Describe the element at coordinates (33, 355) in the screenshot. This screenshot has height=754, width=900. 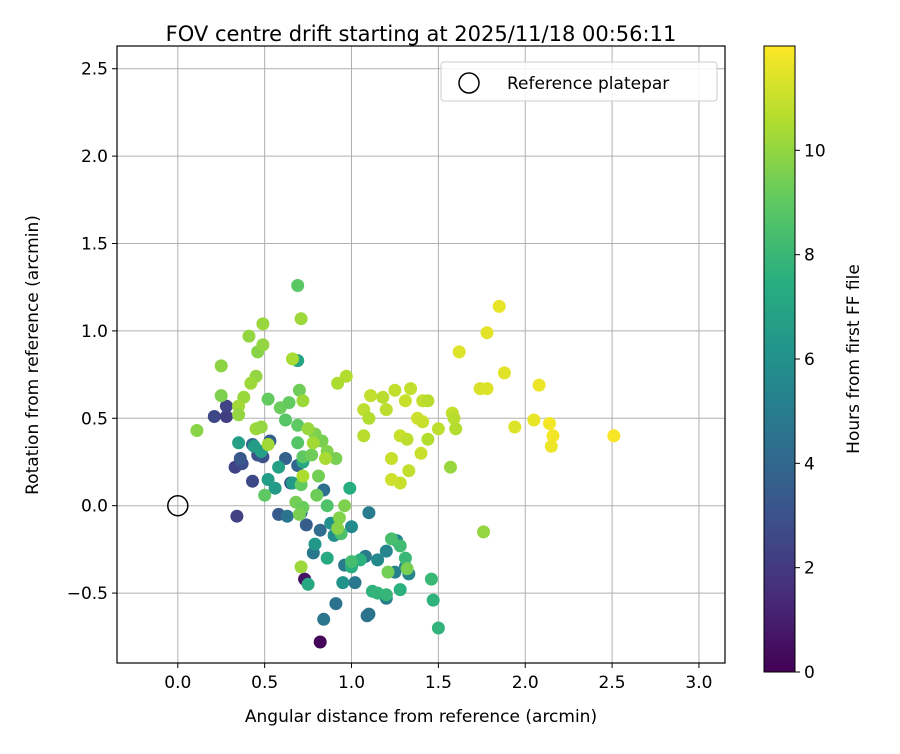
I see `y-axis-label: Rotation from reference (arcmin)` at that location.